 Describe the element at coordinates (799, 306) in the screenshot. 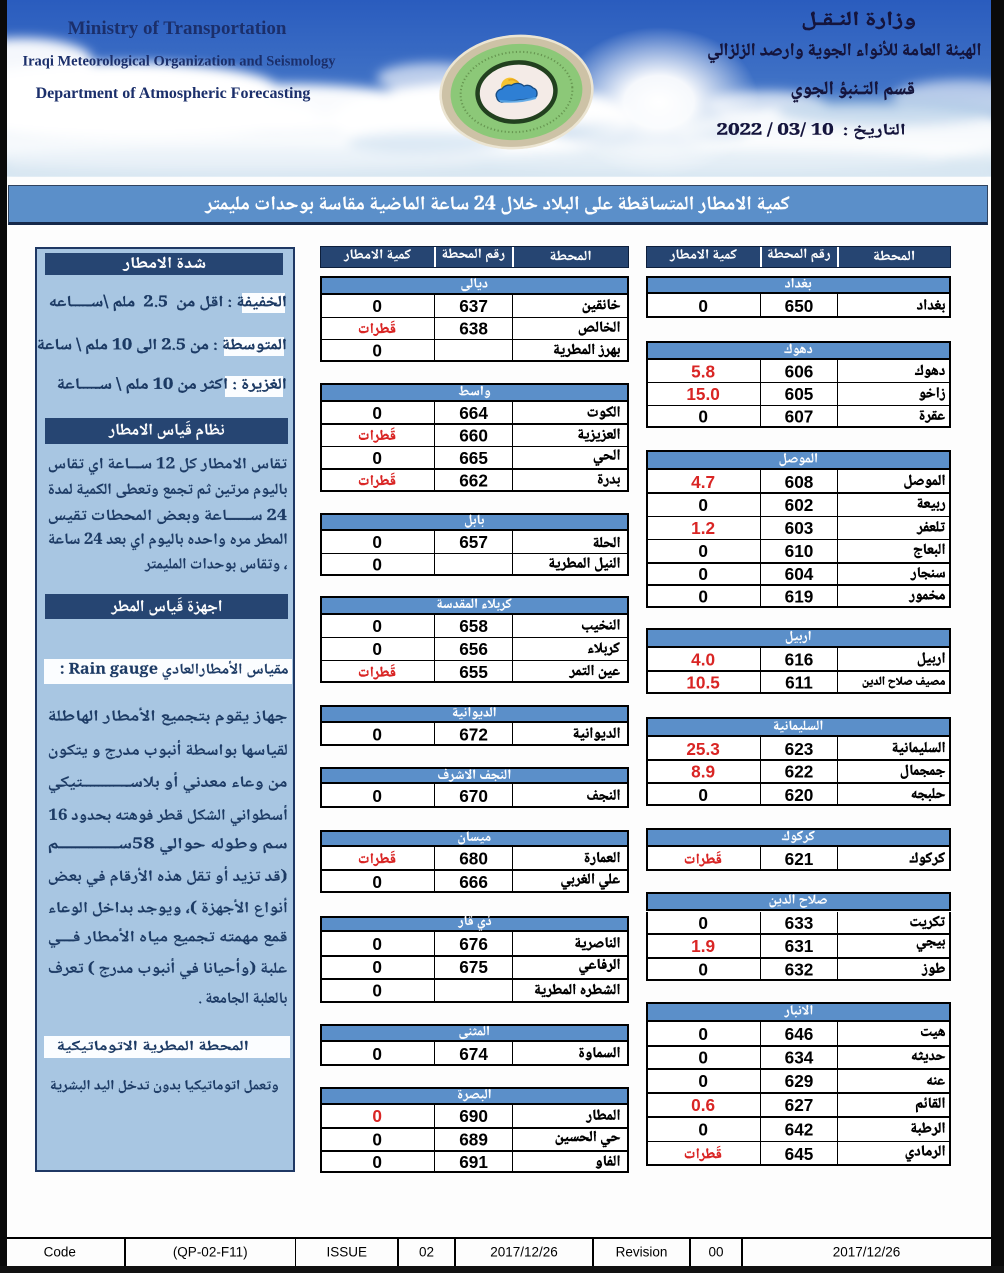

I see `svg-text: 650` at that location.